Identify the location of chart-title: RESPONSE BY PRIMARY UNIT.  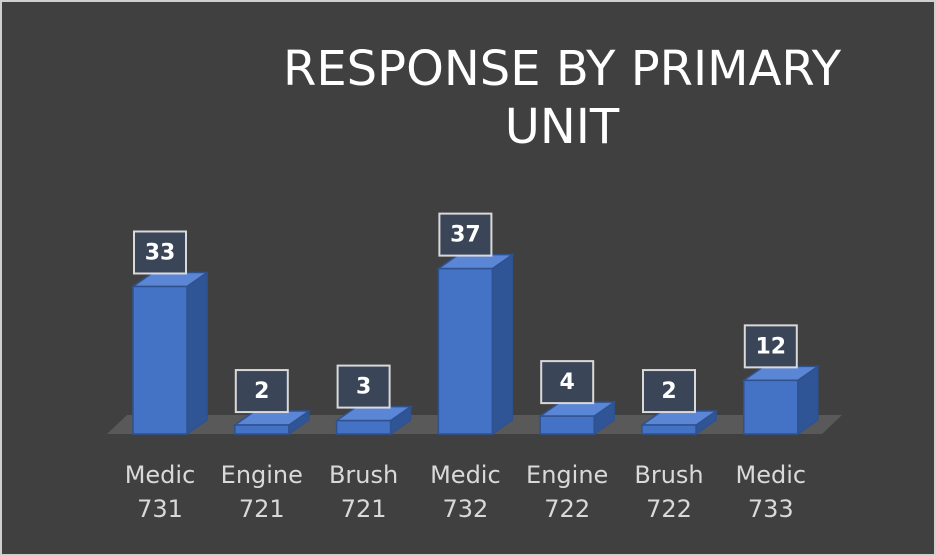
(562, 98).